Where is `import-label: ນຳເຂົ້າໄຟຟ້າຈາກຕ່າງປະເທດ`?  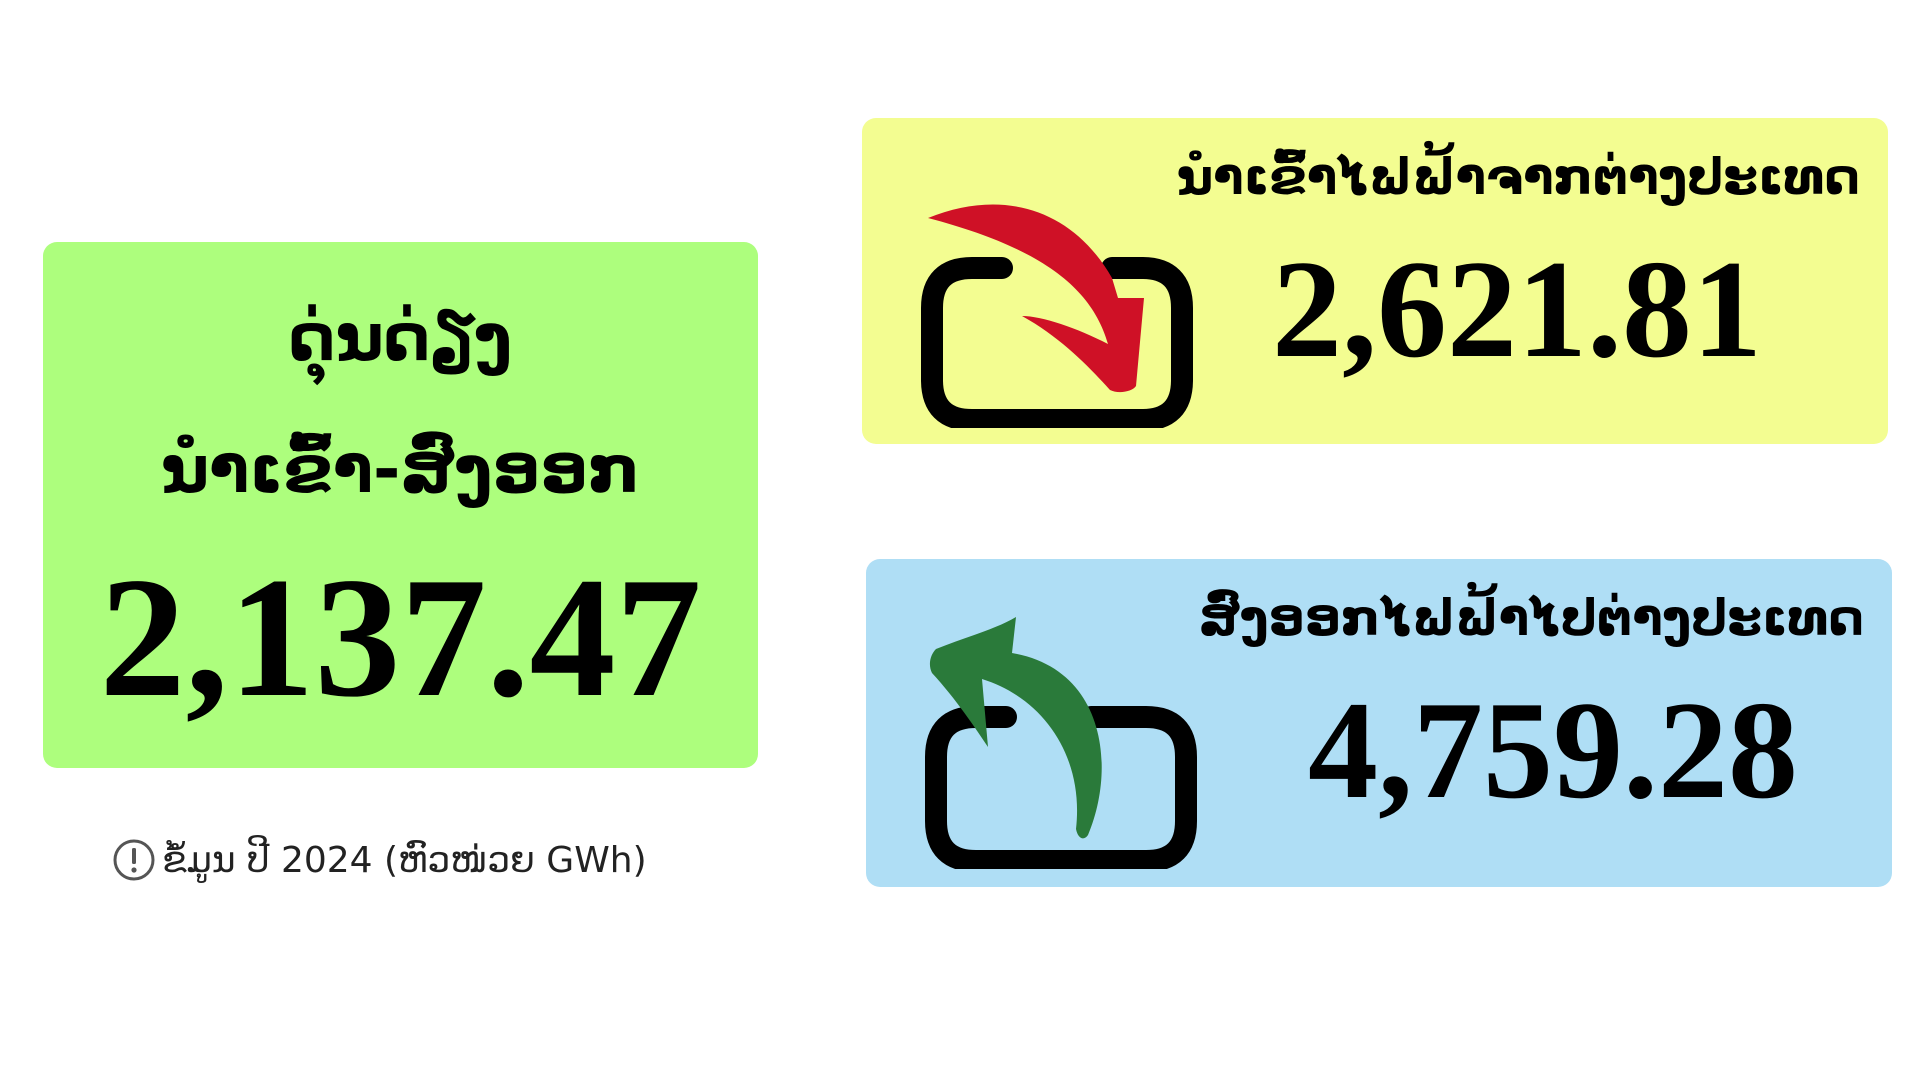
import-label: ນຳເຂົ້າໄຟຟ້າຈາກຕ່າງປະເທດ is located at coordinates (1518, 177).